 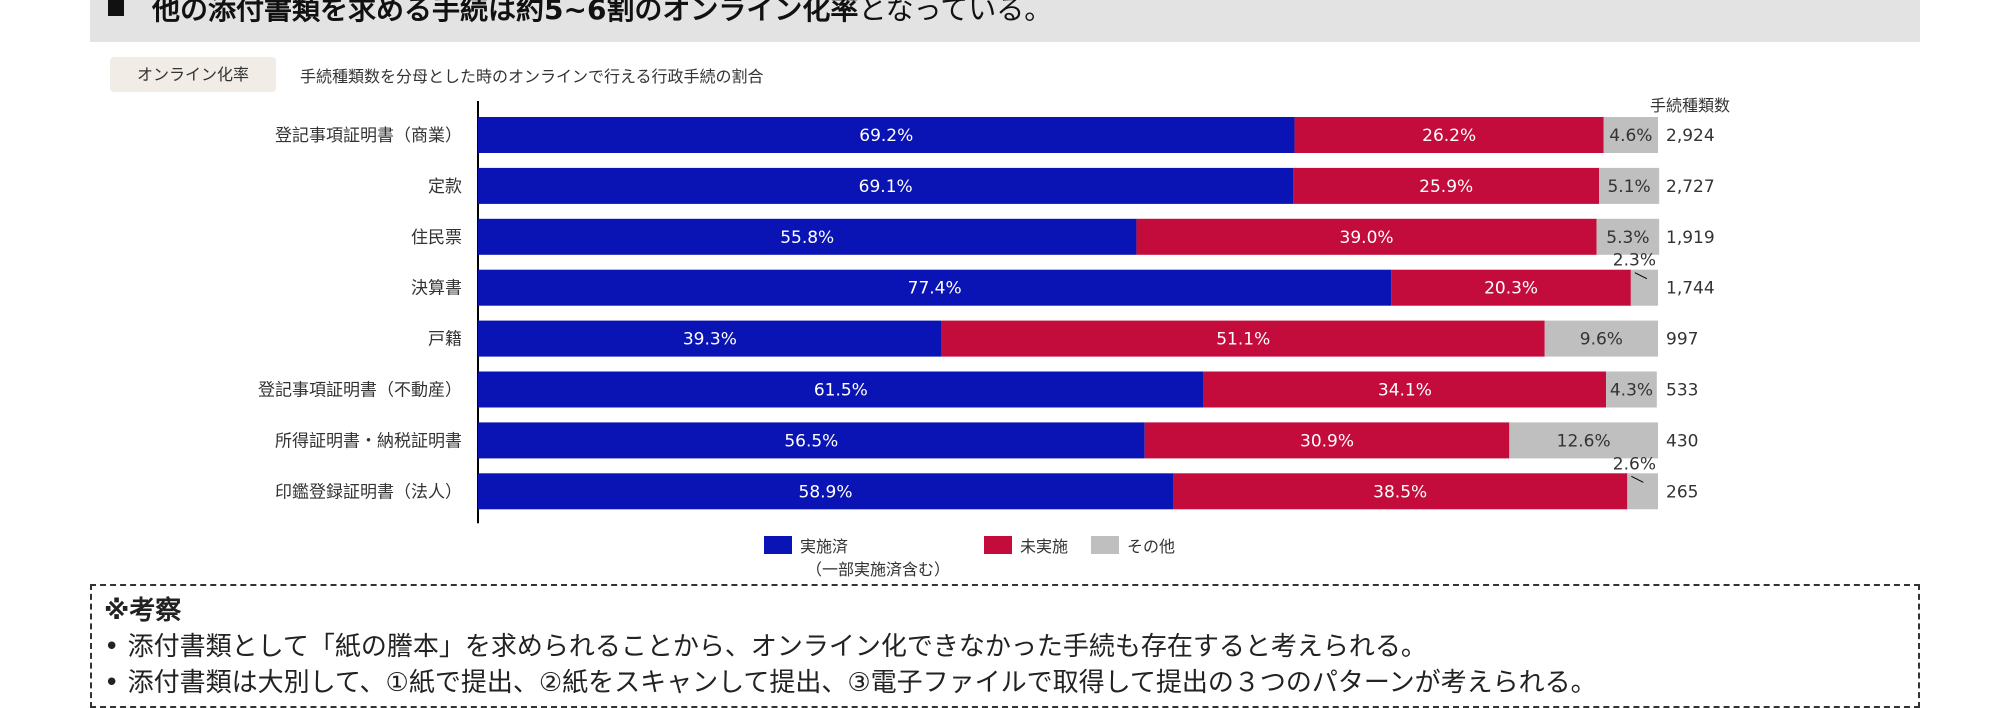 I want to click on online-rate-badge: オンライン化率, so click(x=193, y=74).